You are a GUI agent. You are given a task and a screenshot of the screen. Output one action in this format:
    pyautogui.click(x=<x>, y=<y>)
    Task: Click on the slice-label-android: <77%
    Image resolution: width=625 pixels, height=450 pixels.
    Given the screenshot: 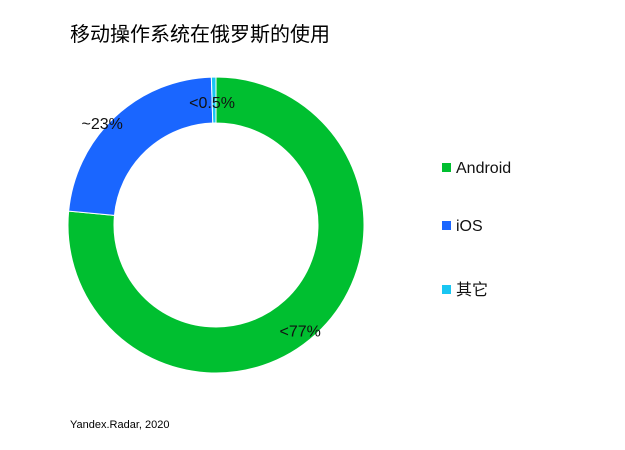 What is the action you would take?
    pyautogui.click(x=300, y=332)
    